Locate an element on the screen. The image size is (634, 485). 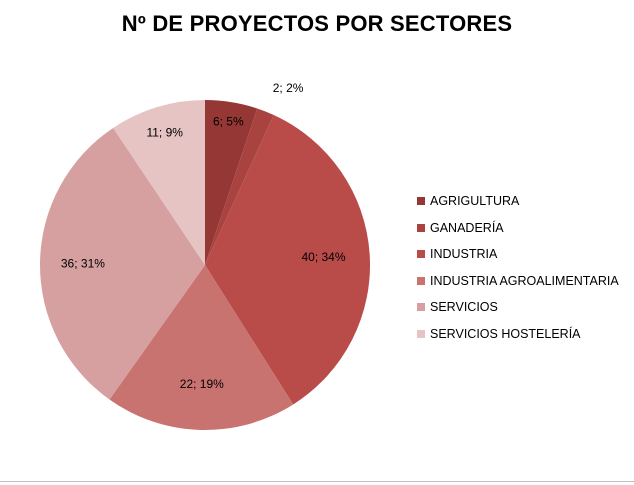
legend-item: AGRIGULTURA is located at coordinates (518, 201).